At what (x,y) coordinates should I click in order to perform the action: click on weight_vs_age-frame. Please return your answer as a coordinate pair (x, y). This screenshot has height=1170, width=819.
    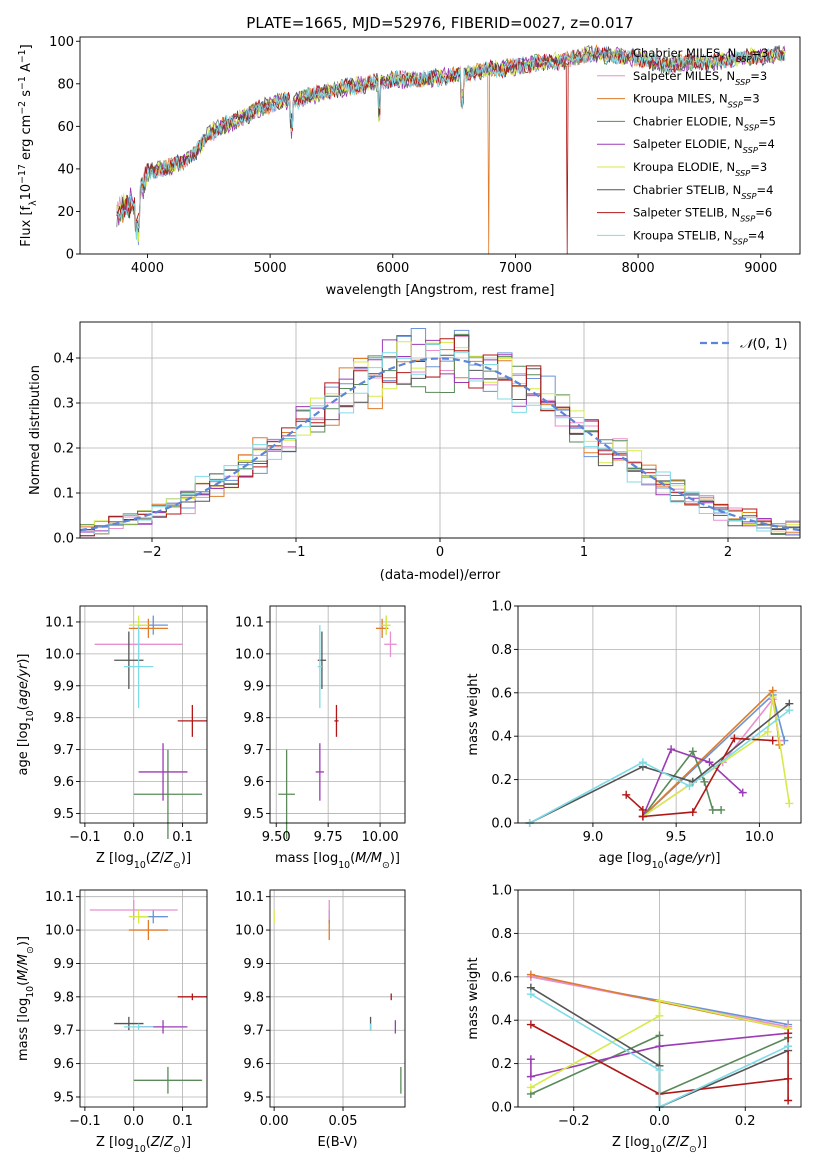
    Looking at the image, I should click on (659, 714).